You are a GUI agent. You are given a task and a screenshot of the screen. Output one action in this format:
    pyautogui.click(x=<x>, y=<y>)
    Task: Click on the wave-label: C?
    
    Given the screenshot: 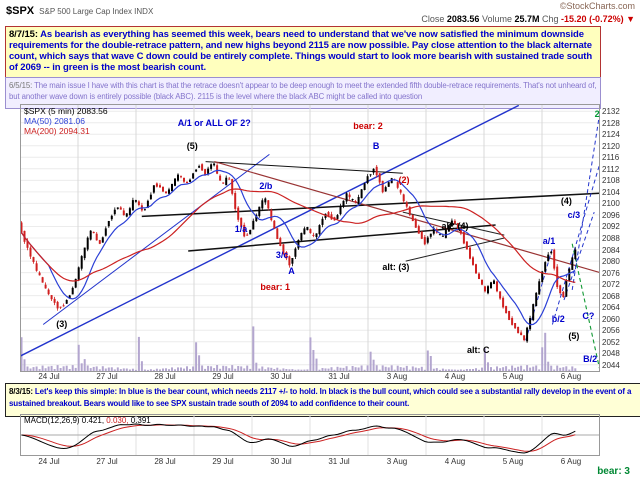 What is the action you would take?
    pyautogui.click(x=588, y=315)
    